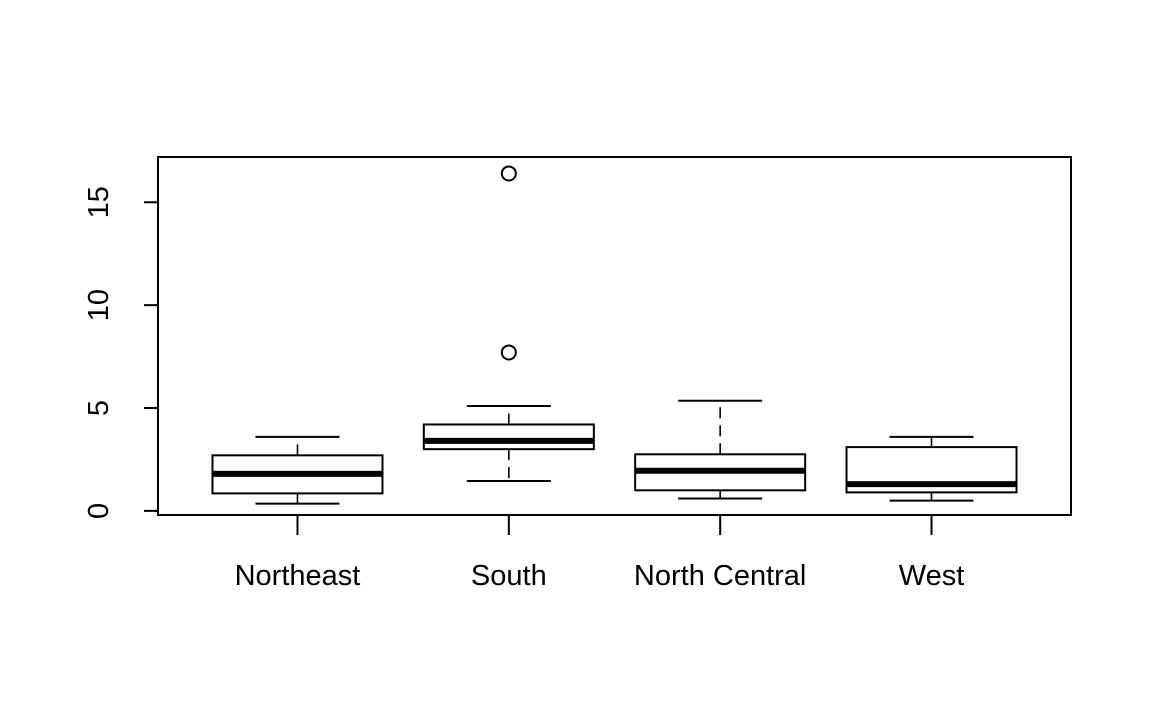 The height and width of the screenshot is (711, 1152). Describe the element at coordinates (99, 511) in the screenshot. I see `y-tick-label: 0` at that location.